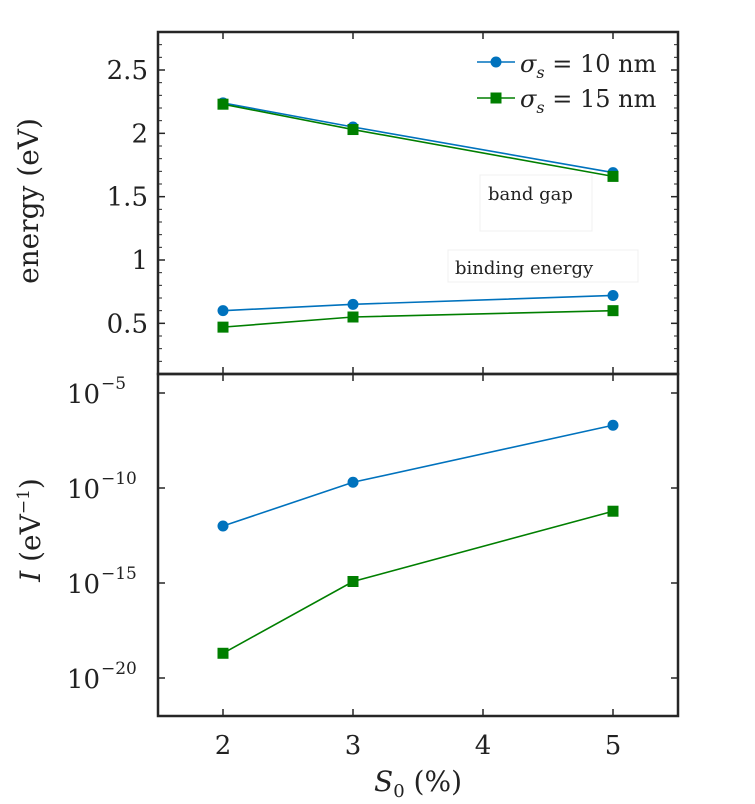 The height and width of the screenshot is (804, 755). I want to click on y-tick-label-exponent: −15, so click(119, 574).